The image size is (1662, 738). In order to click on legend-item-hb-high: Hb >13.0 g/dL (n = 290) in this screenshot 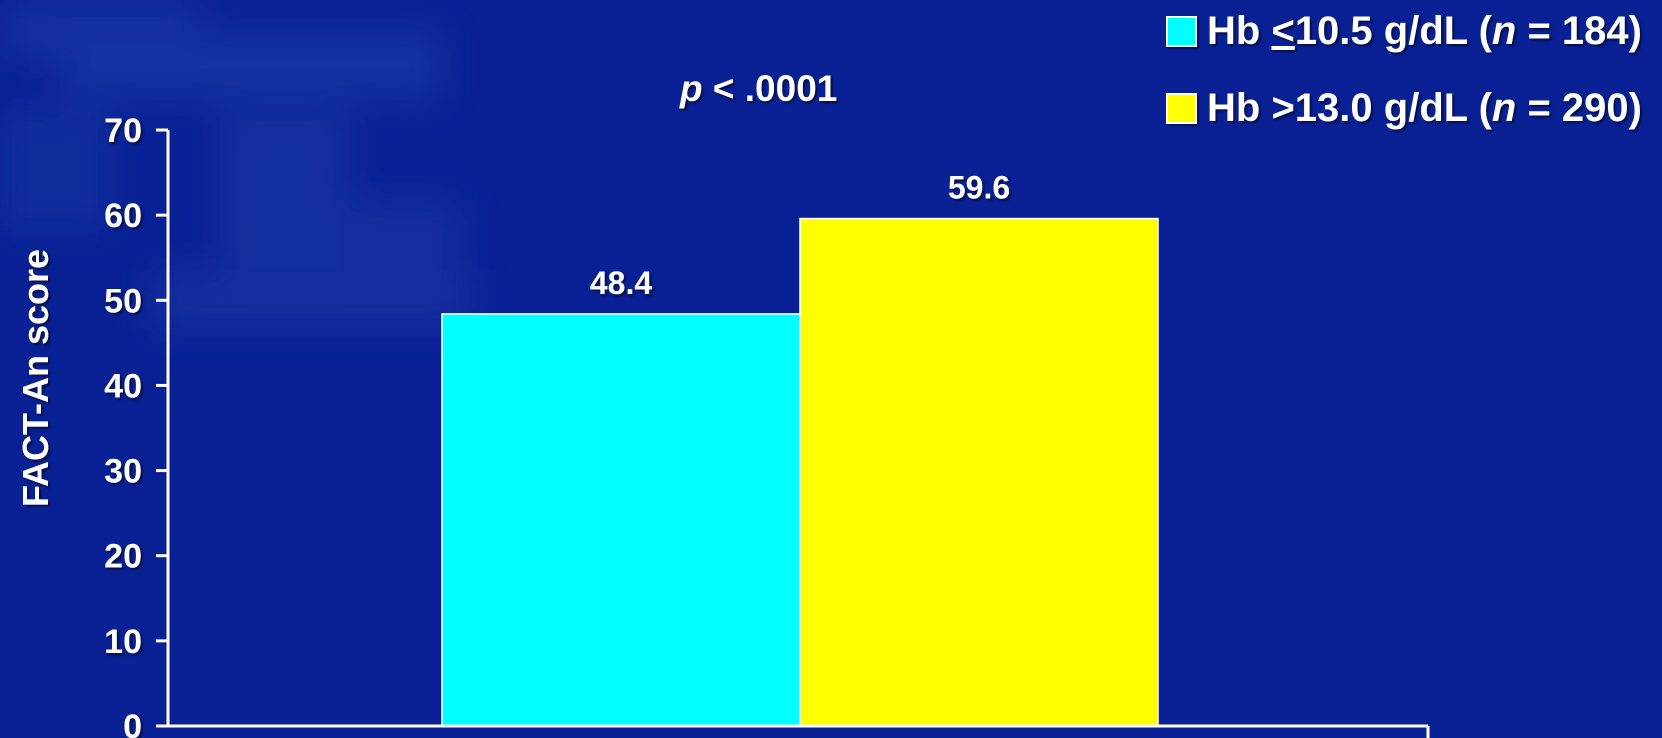, I will do `click(1404, 108)`.